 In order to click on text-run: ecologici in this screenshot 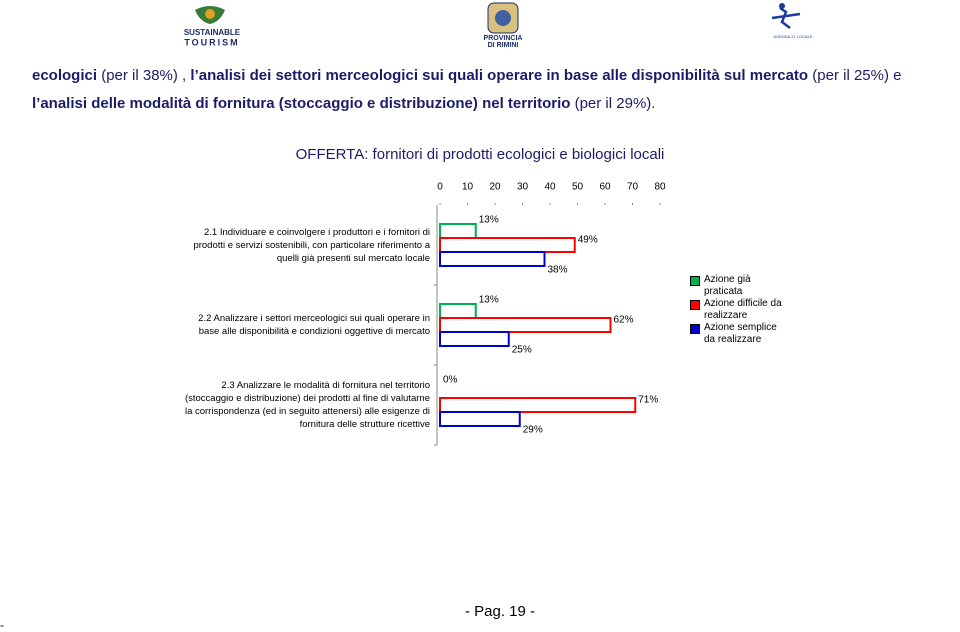, I will do `click(65, 75)`.